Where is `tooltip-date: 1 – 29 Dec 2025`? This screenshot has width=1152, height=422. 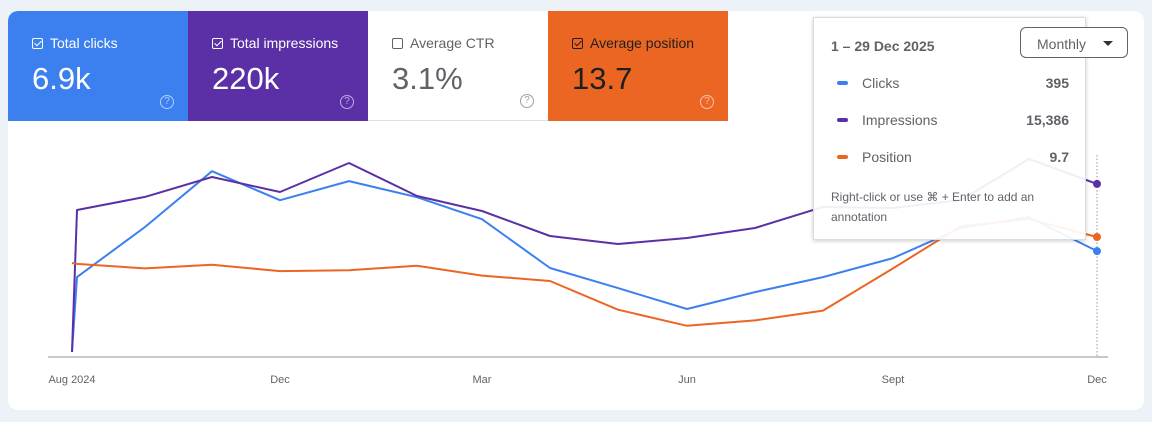 tooltip-date: 1 – 29 Dec 2025 is located at coordinates (883, 46).